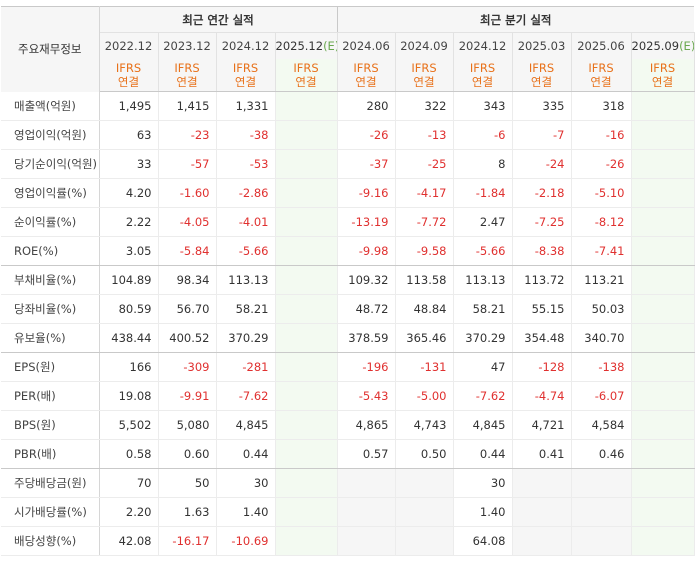 The image size is (695, 573). Describe the element at coordinates (424, 164) in the screenshot. I see `value-cell: -25` at that location.